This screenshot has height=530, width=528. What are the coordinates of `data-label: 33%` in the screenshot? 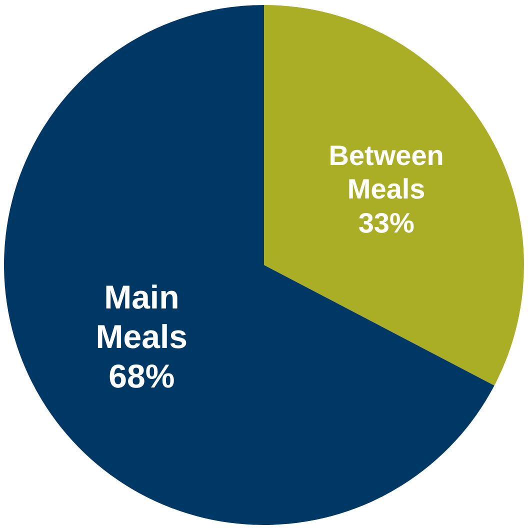 It's located at (386, 222).